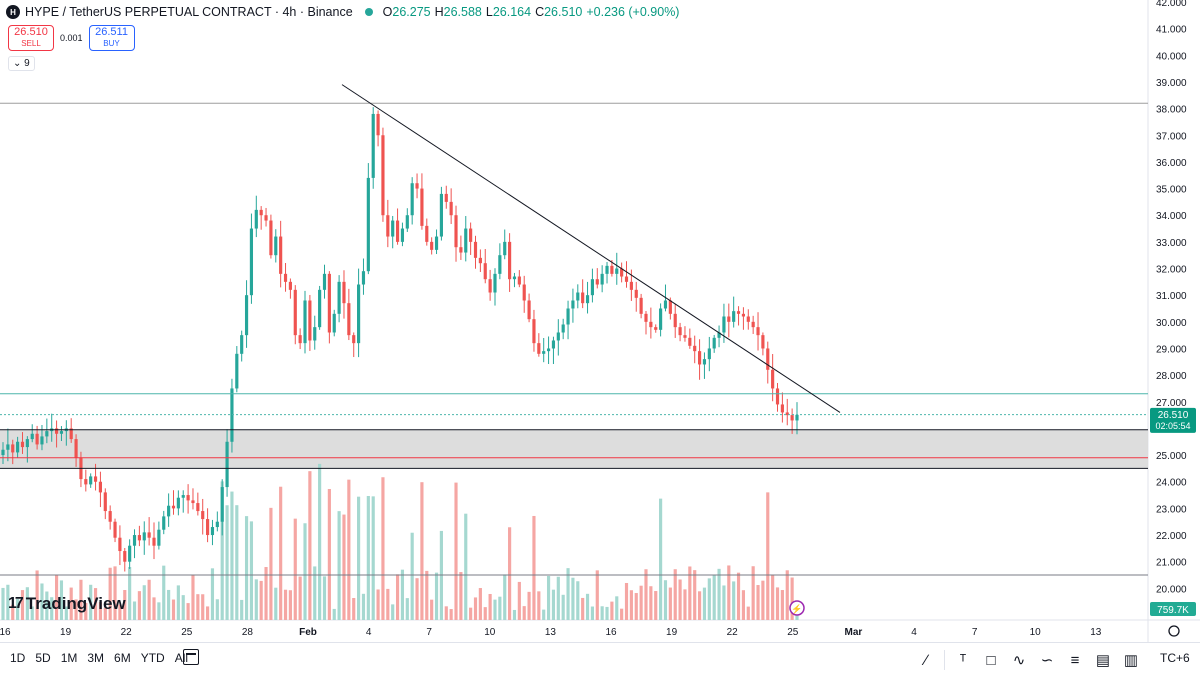 The image size is (1200, 675). What do you see at coordinates (1131, 660) in the screenshot?
I see `short-position-icon: ▥` at bounding box center [1131, 660].